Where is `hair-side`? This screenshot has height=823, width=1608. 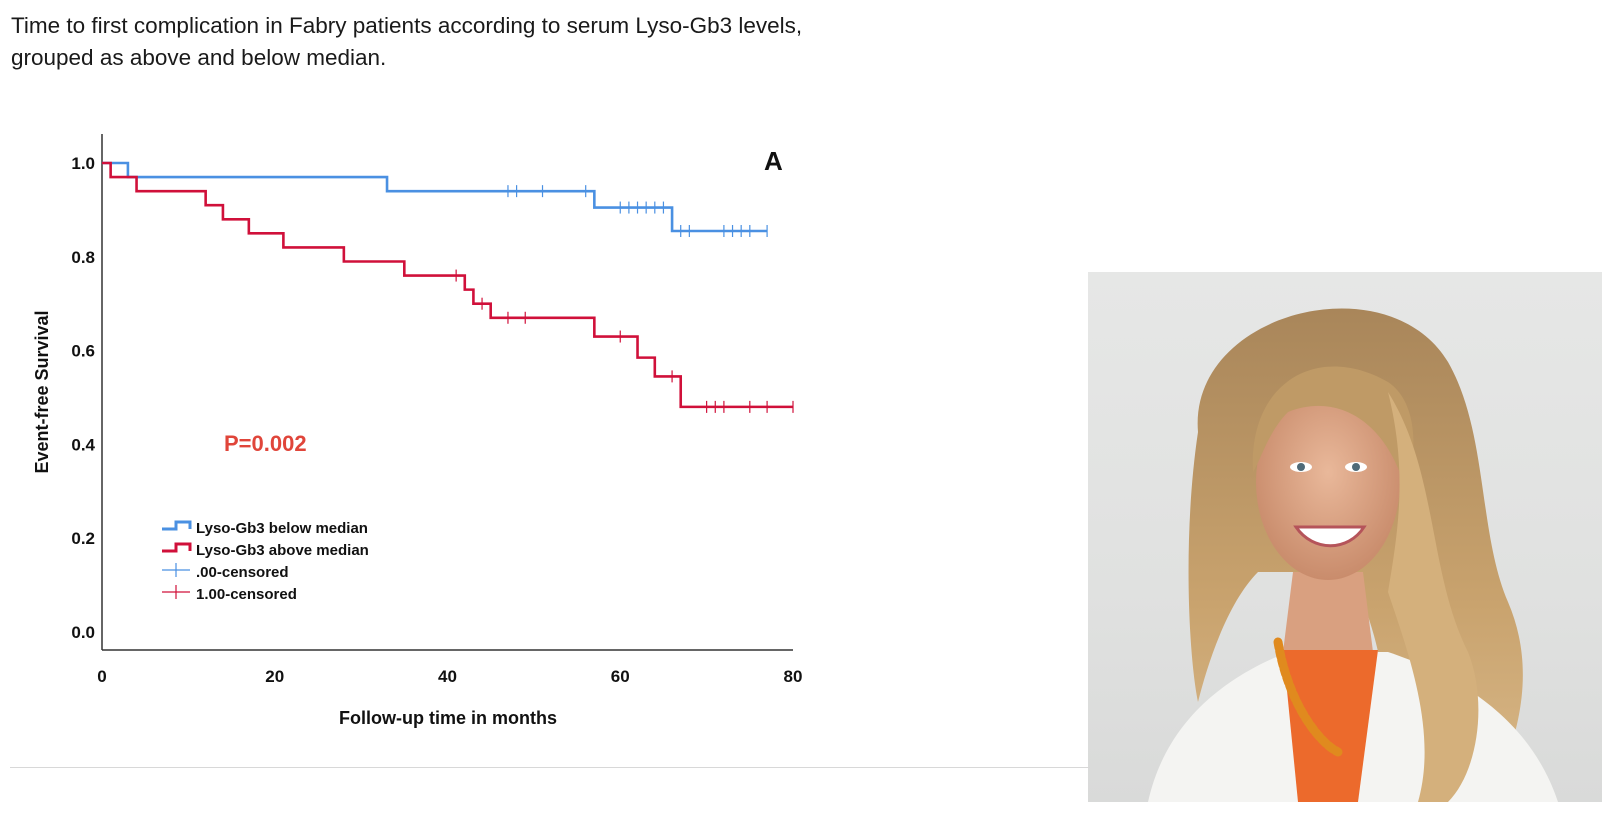 hair-side is located at coordinates (1433, 597).